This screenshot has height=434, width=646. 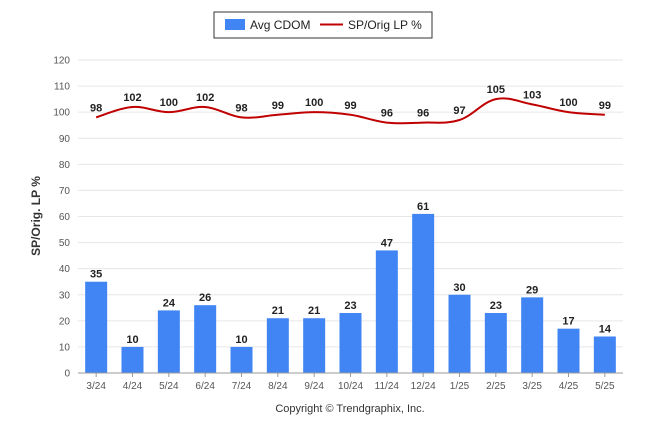 I want to click on x-tick-label: 8/24, so click(x=278, y=386).